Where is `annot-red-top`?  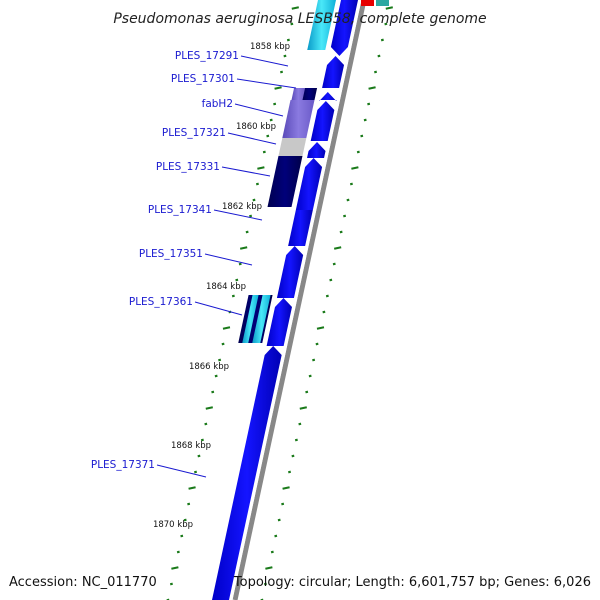 annot-red-top is located at coordinates (367, 3).